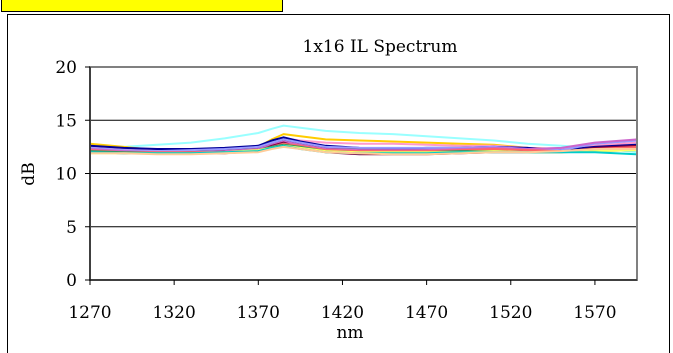  What do you see at coordinates (71, 228) in the screenshot?
I see `y-tick-label: 5` at bounding box center [71, 228].